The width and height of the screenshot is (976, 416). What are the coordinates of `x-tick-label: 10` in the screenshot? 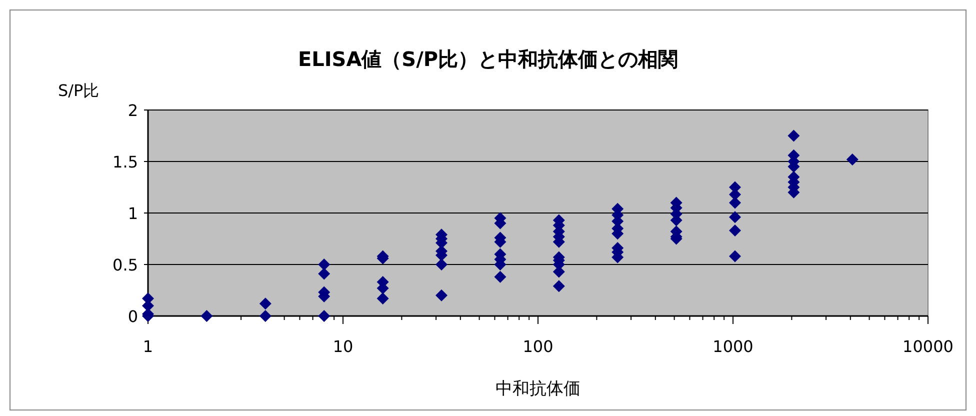 It's located at (343, 346).